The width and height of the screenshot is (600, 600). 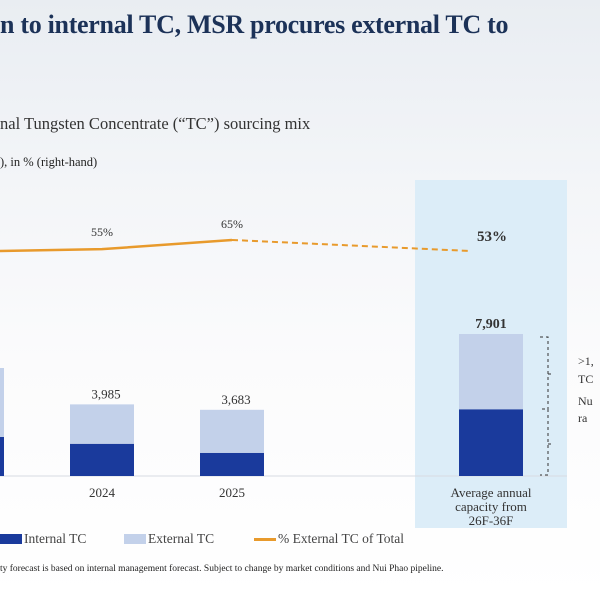 I want to click on x-tick-label: capacity from, so click(x=491, y=506).